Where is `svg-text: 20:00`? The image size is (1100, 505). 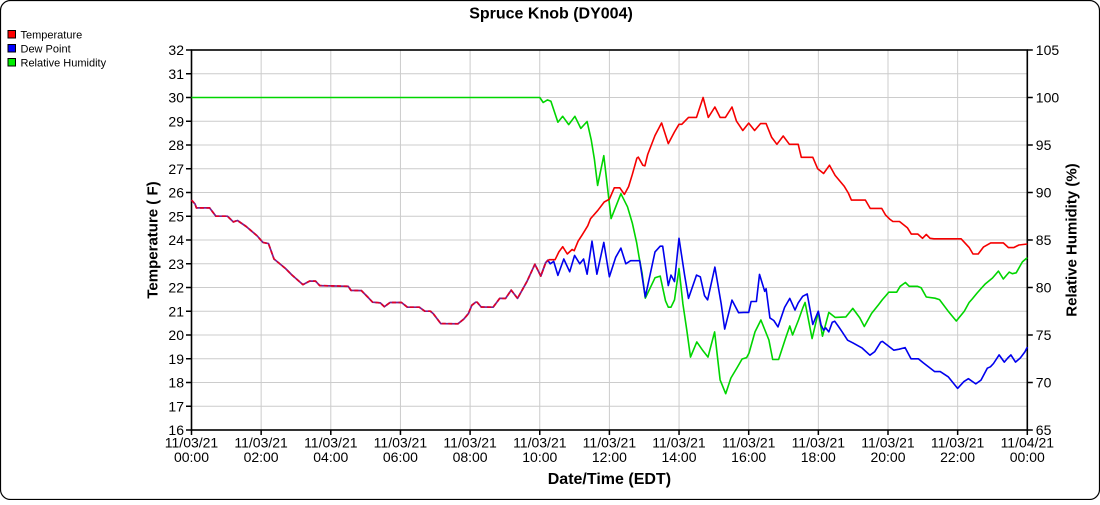 svg-text: 20:00 is located at coordinates (887, 457).